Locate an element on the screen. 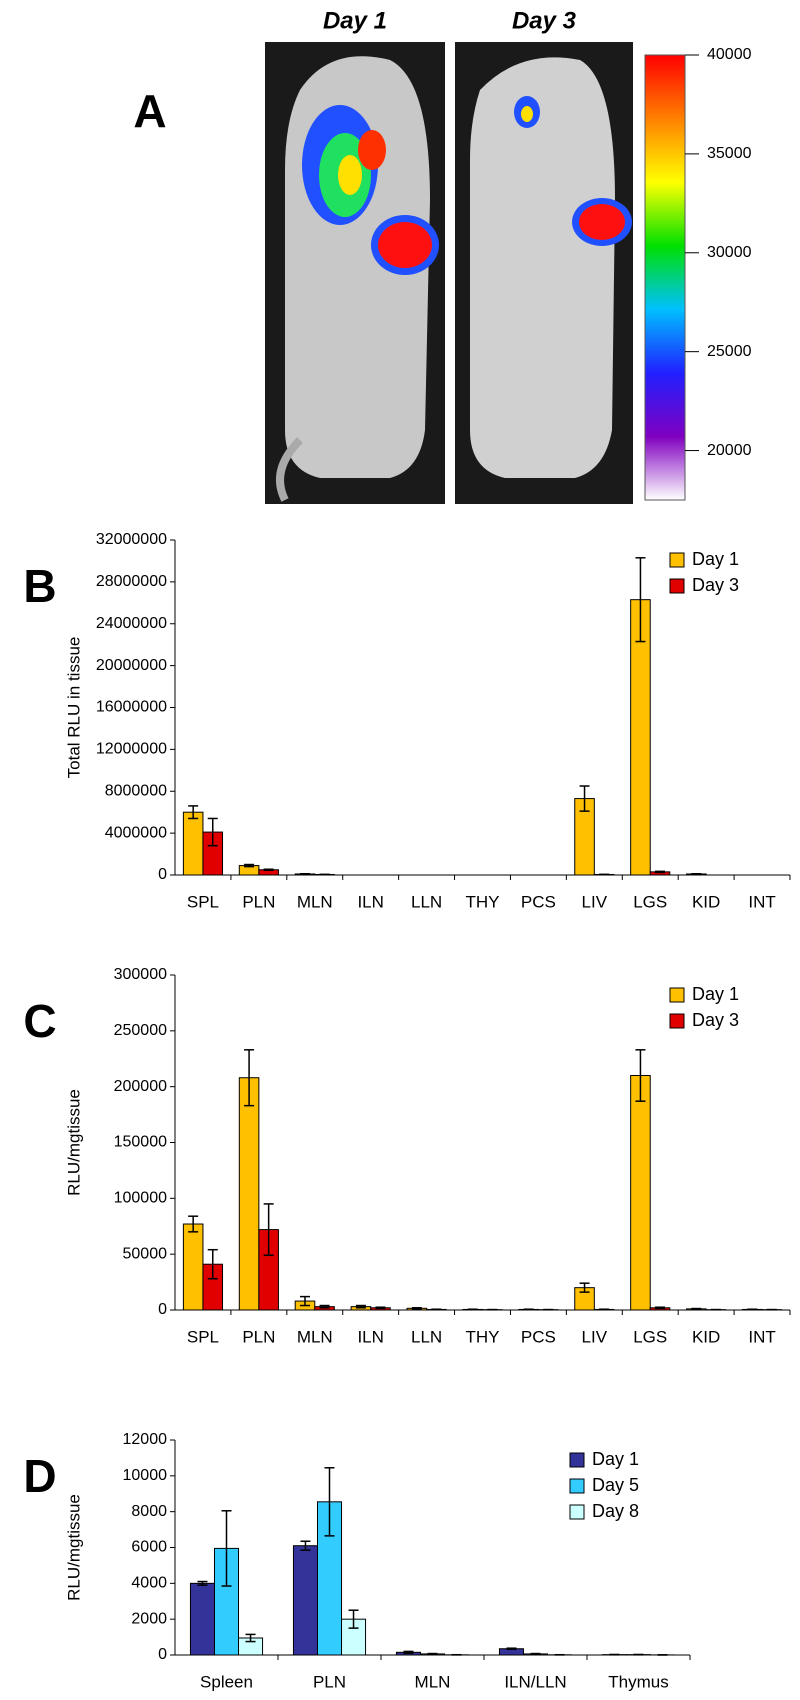  colorbar-tick-label: 30000 is located at coordinates (729, 252).